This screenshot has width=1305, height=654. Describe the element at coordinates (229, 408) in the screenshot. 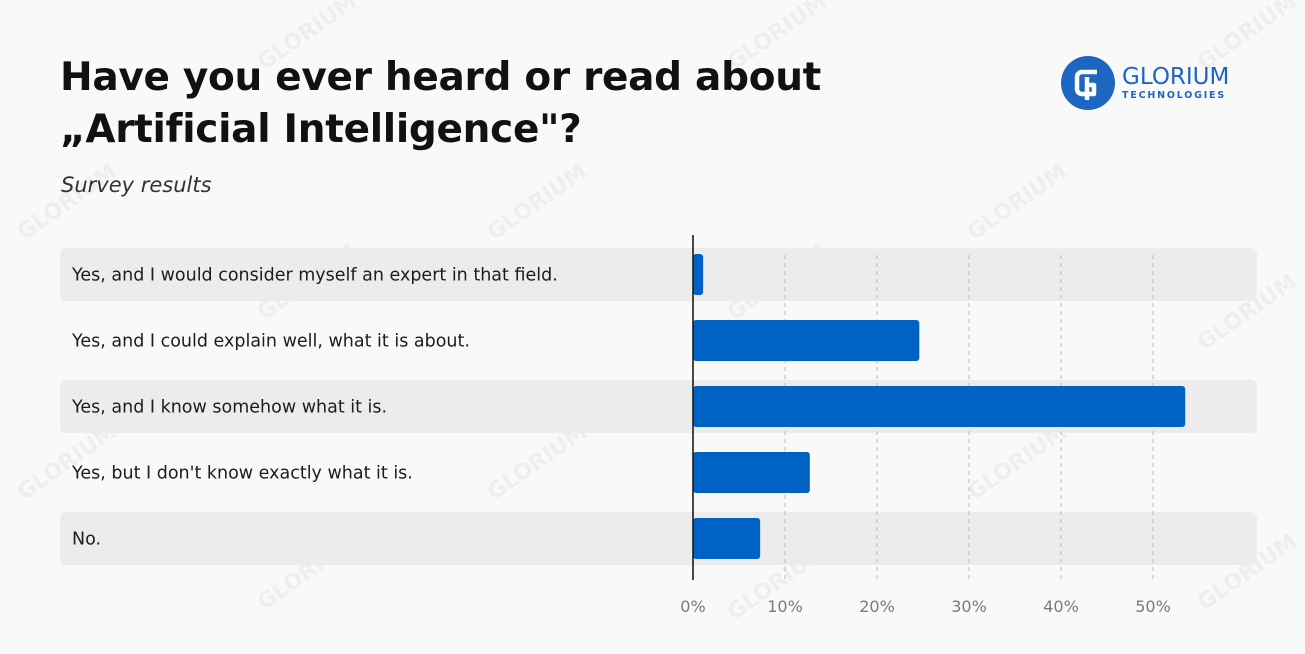

I see `category-label: Yes, and I know somehow what it is.` at that location.